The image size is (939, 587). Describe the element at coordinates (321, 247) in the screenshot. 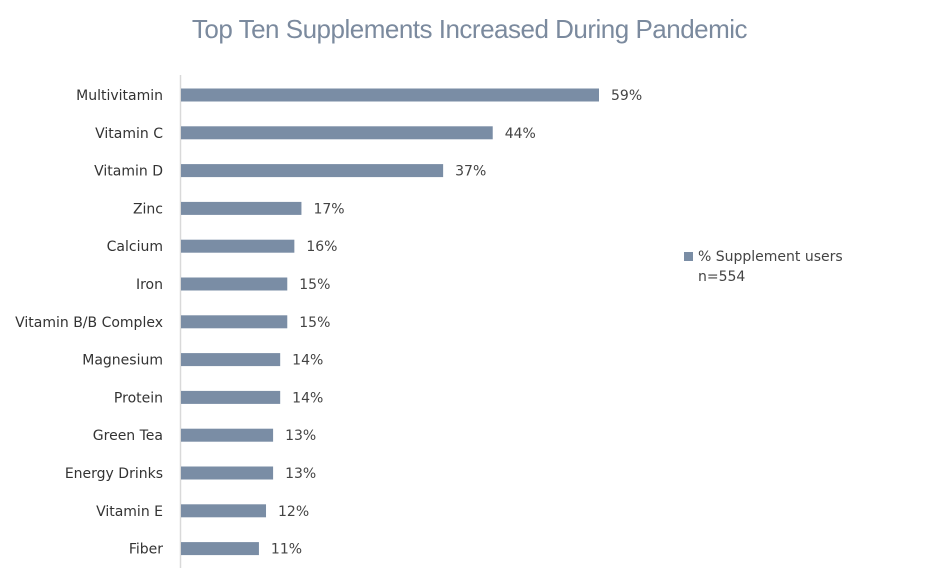

I see `data-label: 16%` at that location.